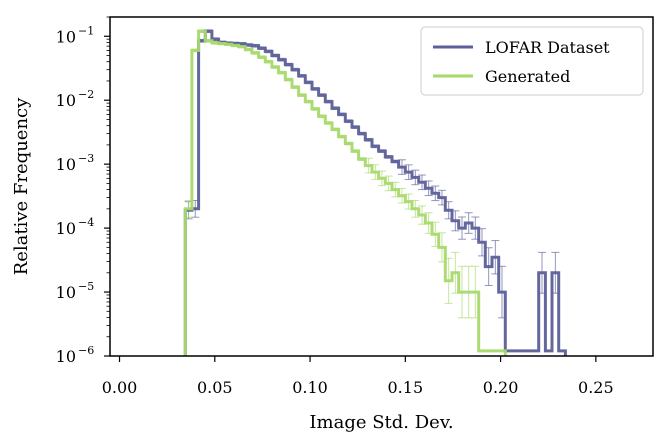 The height and width of the screenshot is (438, 659). Describe the element at coordinates (547, 47) in the screenshot. I see `legend-label-0: LOFAR Dataset` at that location.